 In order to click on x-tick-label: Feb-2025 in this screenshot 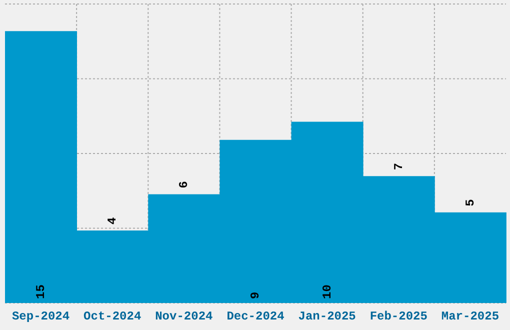, I will do `click(399, 317)`.